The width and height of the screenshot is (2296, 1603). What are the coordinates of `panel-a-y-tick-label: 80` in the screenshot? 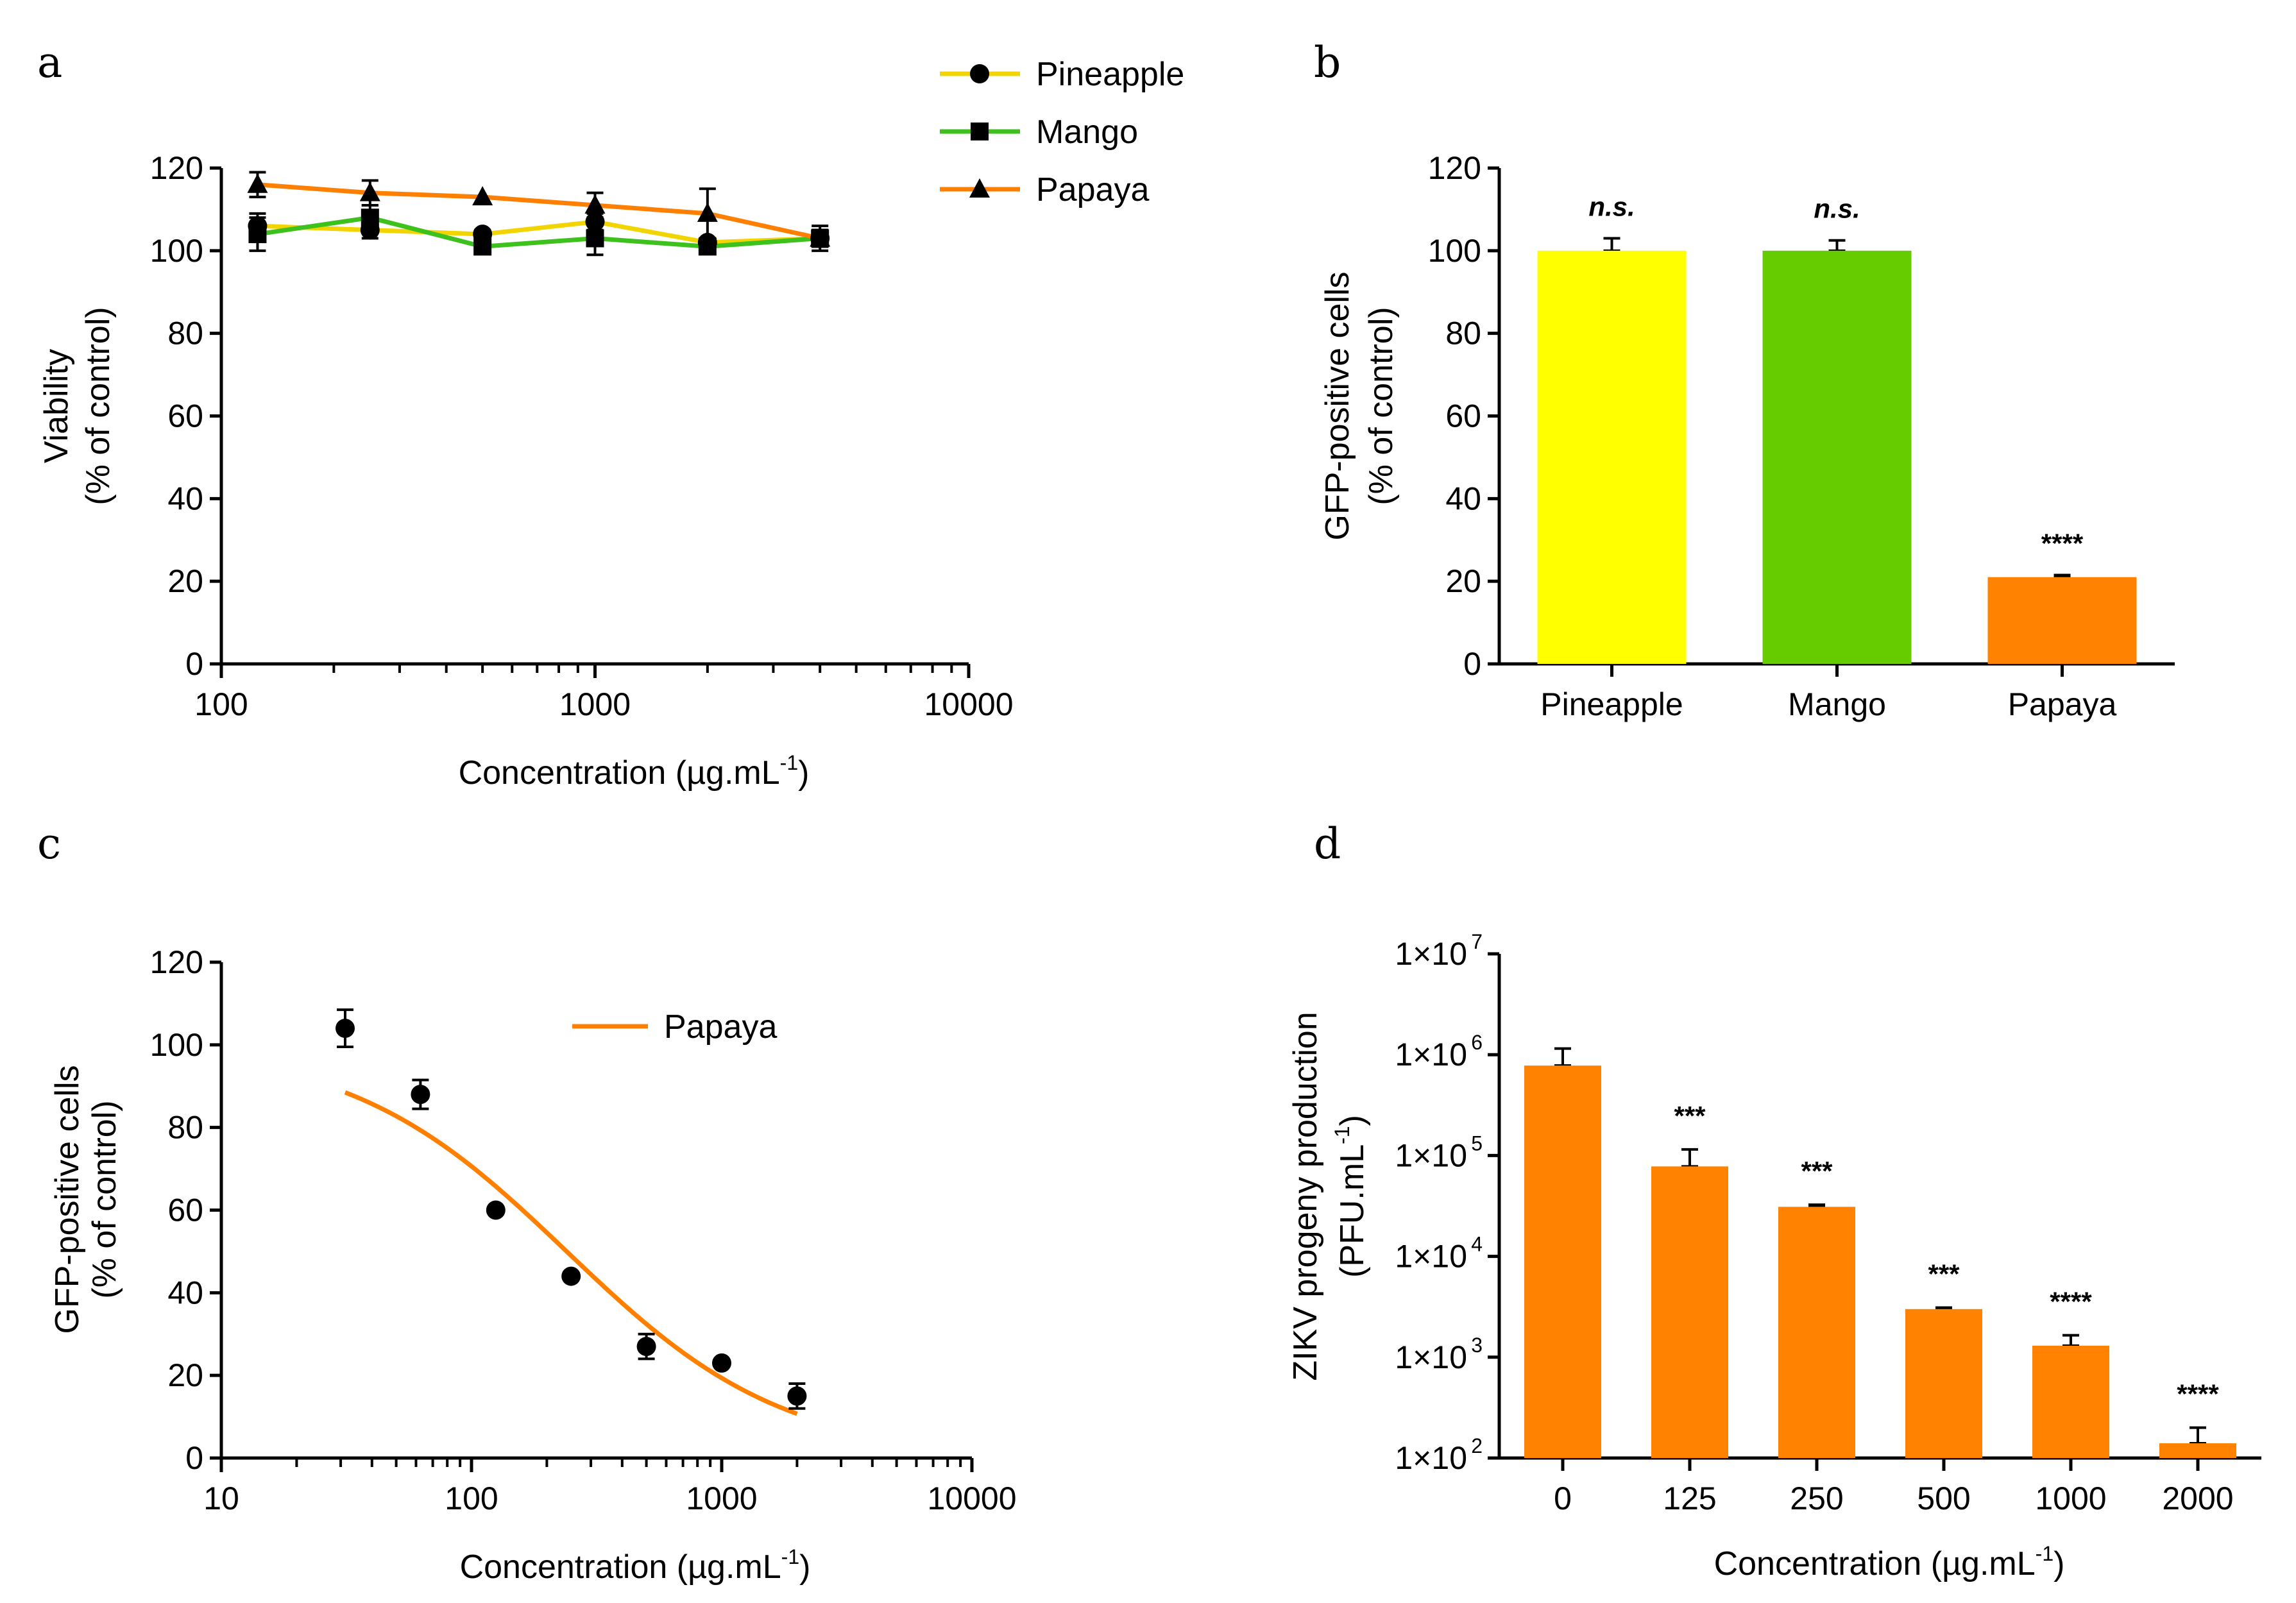 It's located at (185, 334).